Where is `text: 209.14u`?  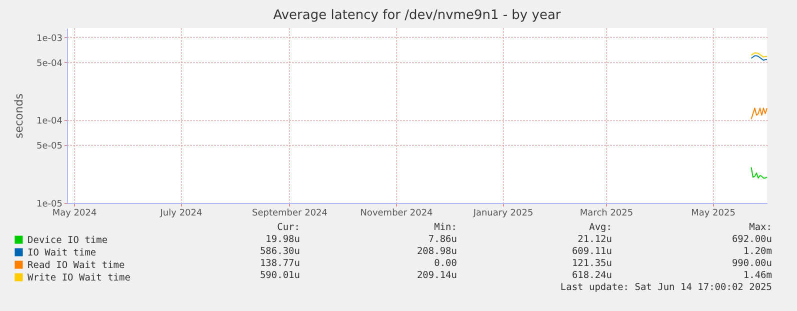 text: 209.14u is located at coordinates (436, 275).